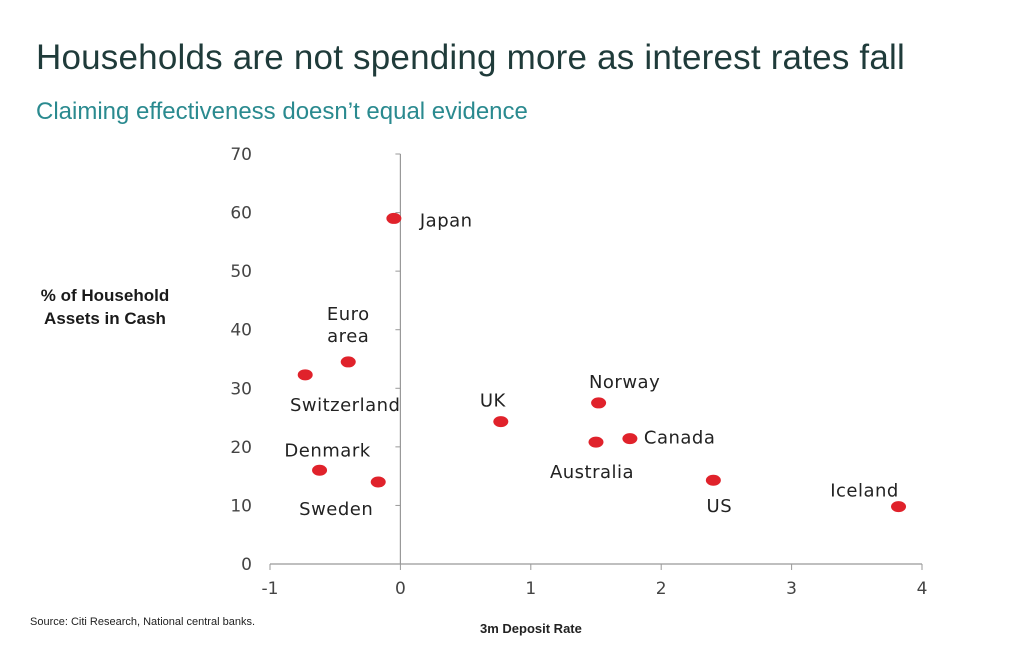 This screenshot has height=669, width=1034. I want to click on x-tick-label: 2, so click(661, 589).